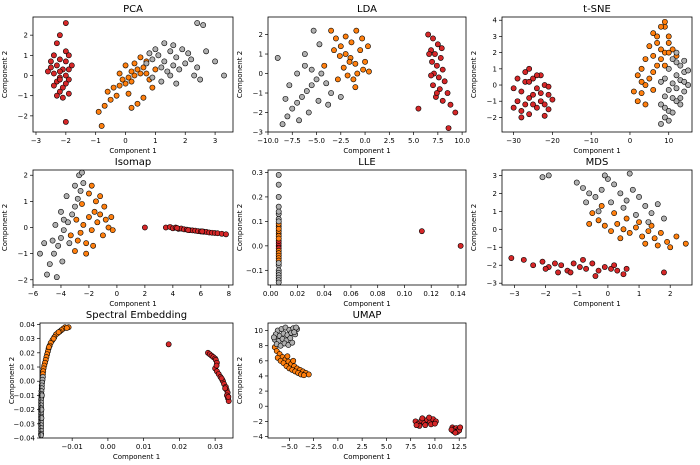 The height and width of the screenshot is (465, 700). What do you see at coordinates (513, 141) in the screenshot?
I see `x-tick-label: −30` at bounding box center [513, 141].